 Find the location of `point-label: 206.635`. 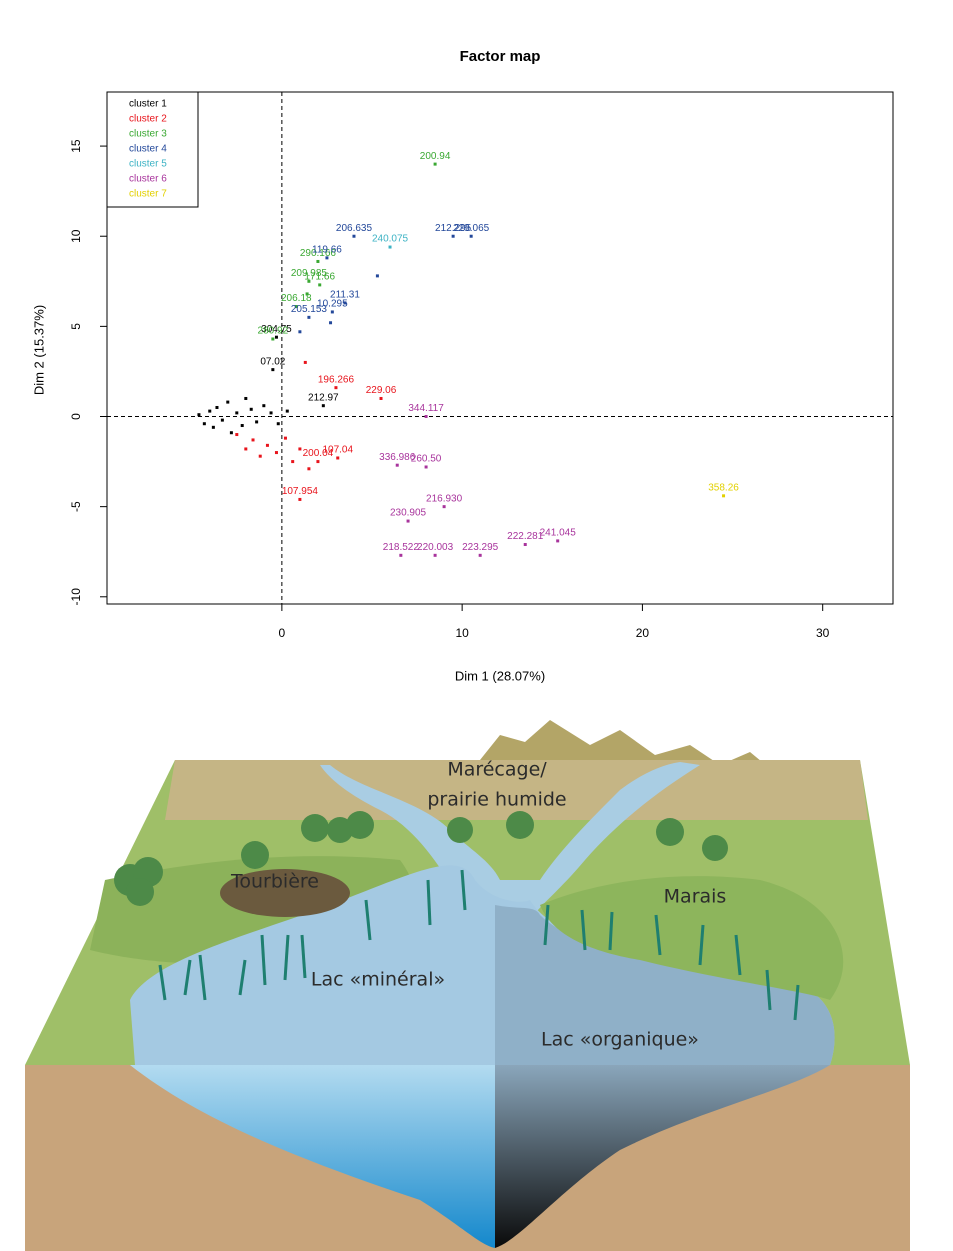

point-label: 206.635 is located at coordinates (354, 228).